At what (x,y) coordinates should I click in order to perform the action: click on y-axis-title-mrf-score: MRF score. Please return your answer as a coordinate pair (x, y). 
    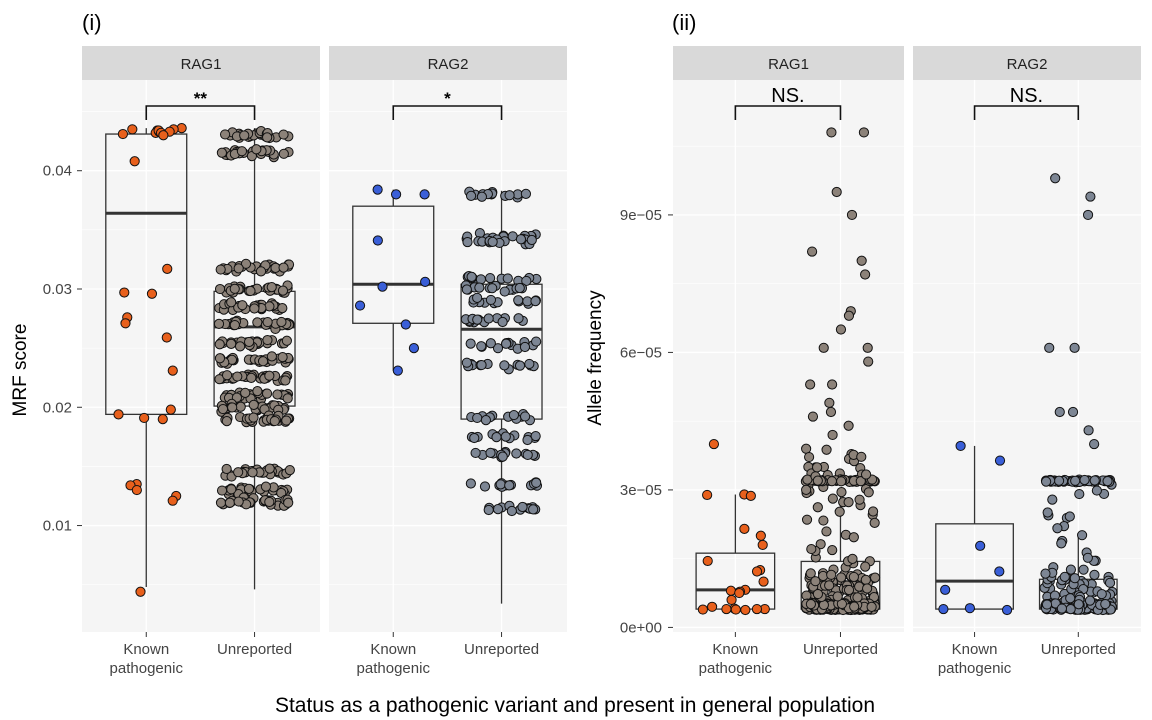
    Looking at the image, I should click on (20, 370).